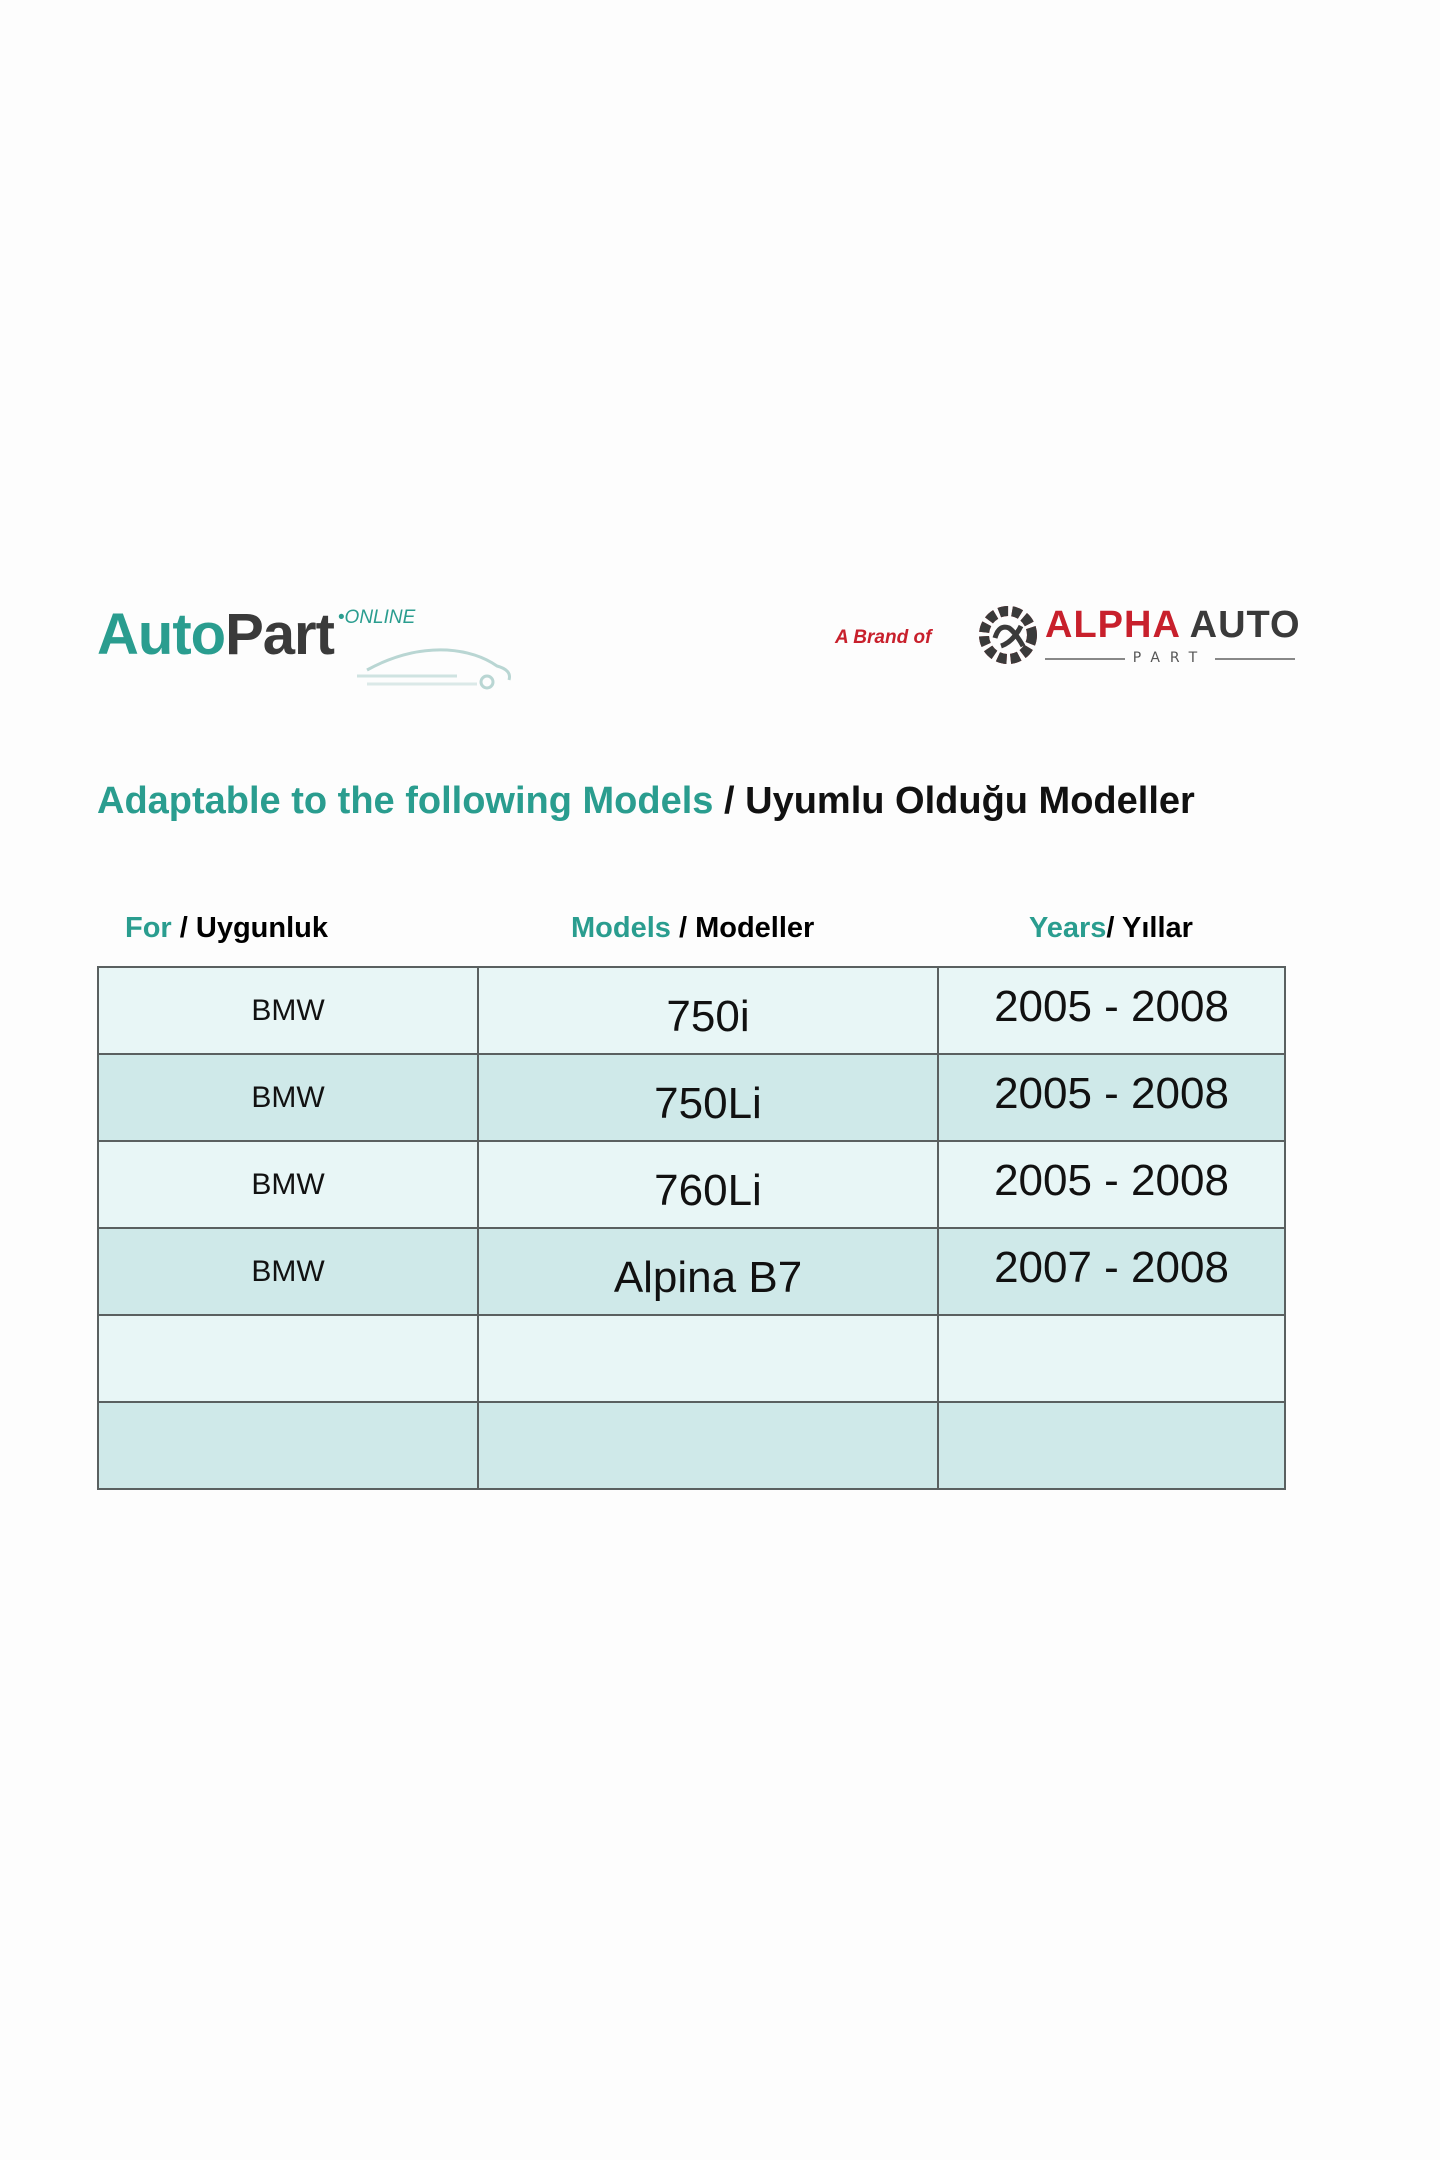 This screenshot has width=1440, height=2160. What do you see at coordinates (708, 1271) in the screenshot?
I see `model-cell: Alpina B7` at bounding box center [708, 1271].